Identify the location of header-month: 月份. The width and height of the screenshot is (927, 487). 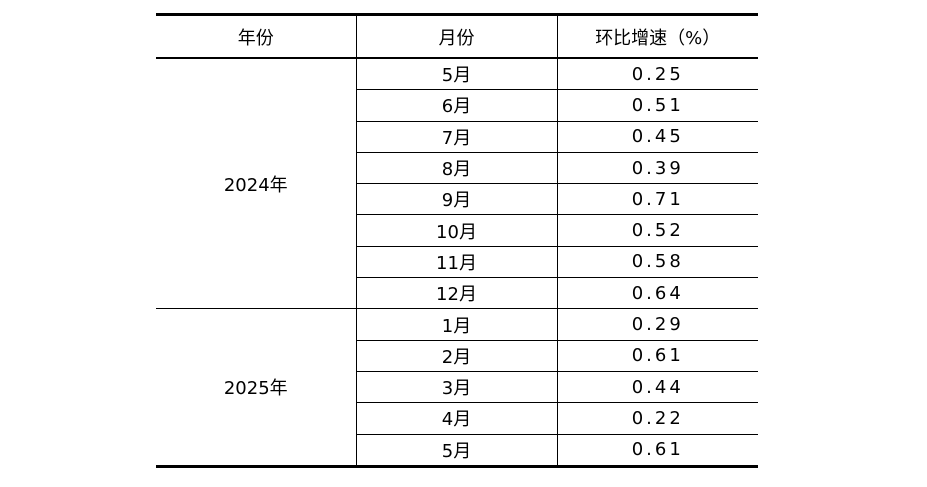
(456, 36).